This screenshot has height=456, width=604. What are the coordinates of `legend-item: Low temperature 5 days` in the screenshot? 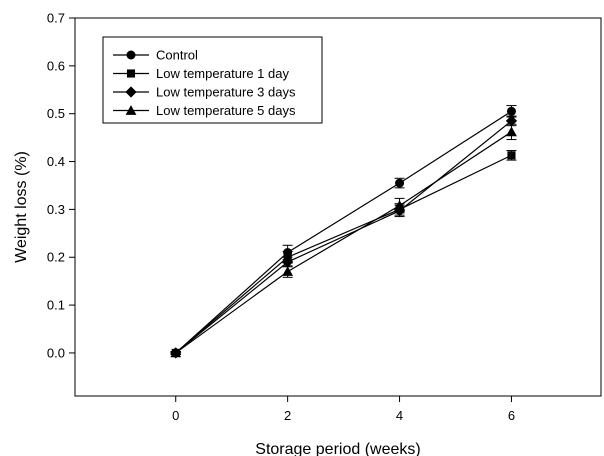 It's located at (204, 110).